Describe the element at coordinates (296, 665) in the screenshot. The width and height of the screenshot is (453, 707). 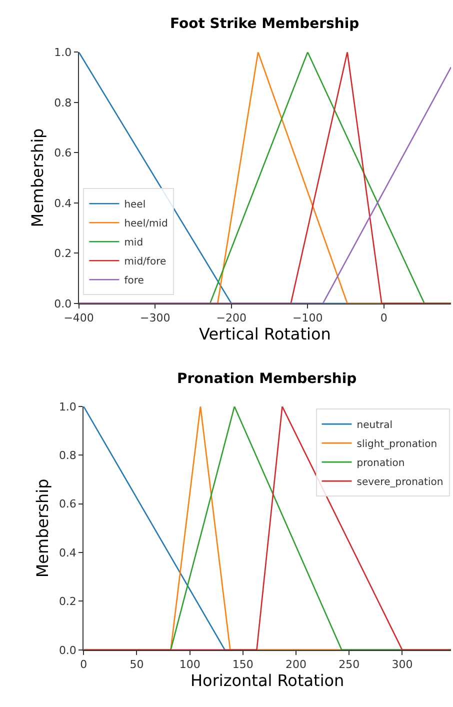
I see `x-tick-label: 200` at that location.